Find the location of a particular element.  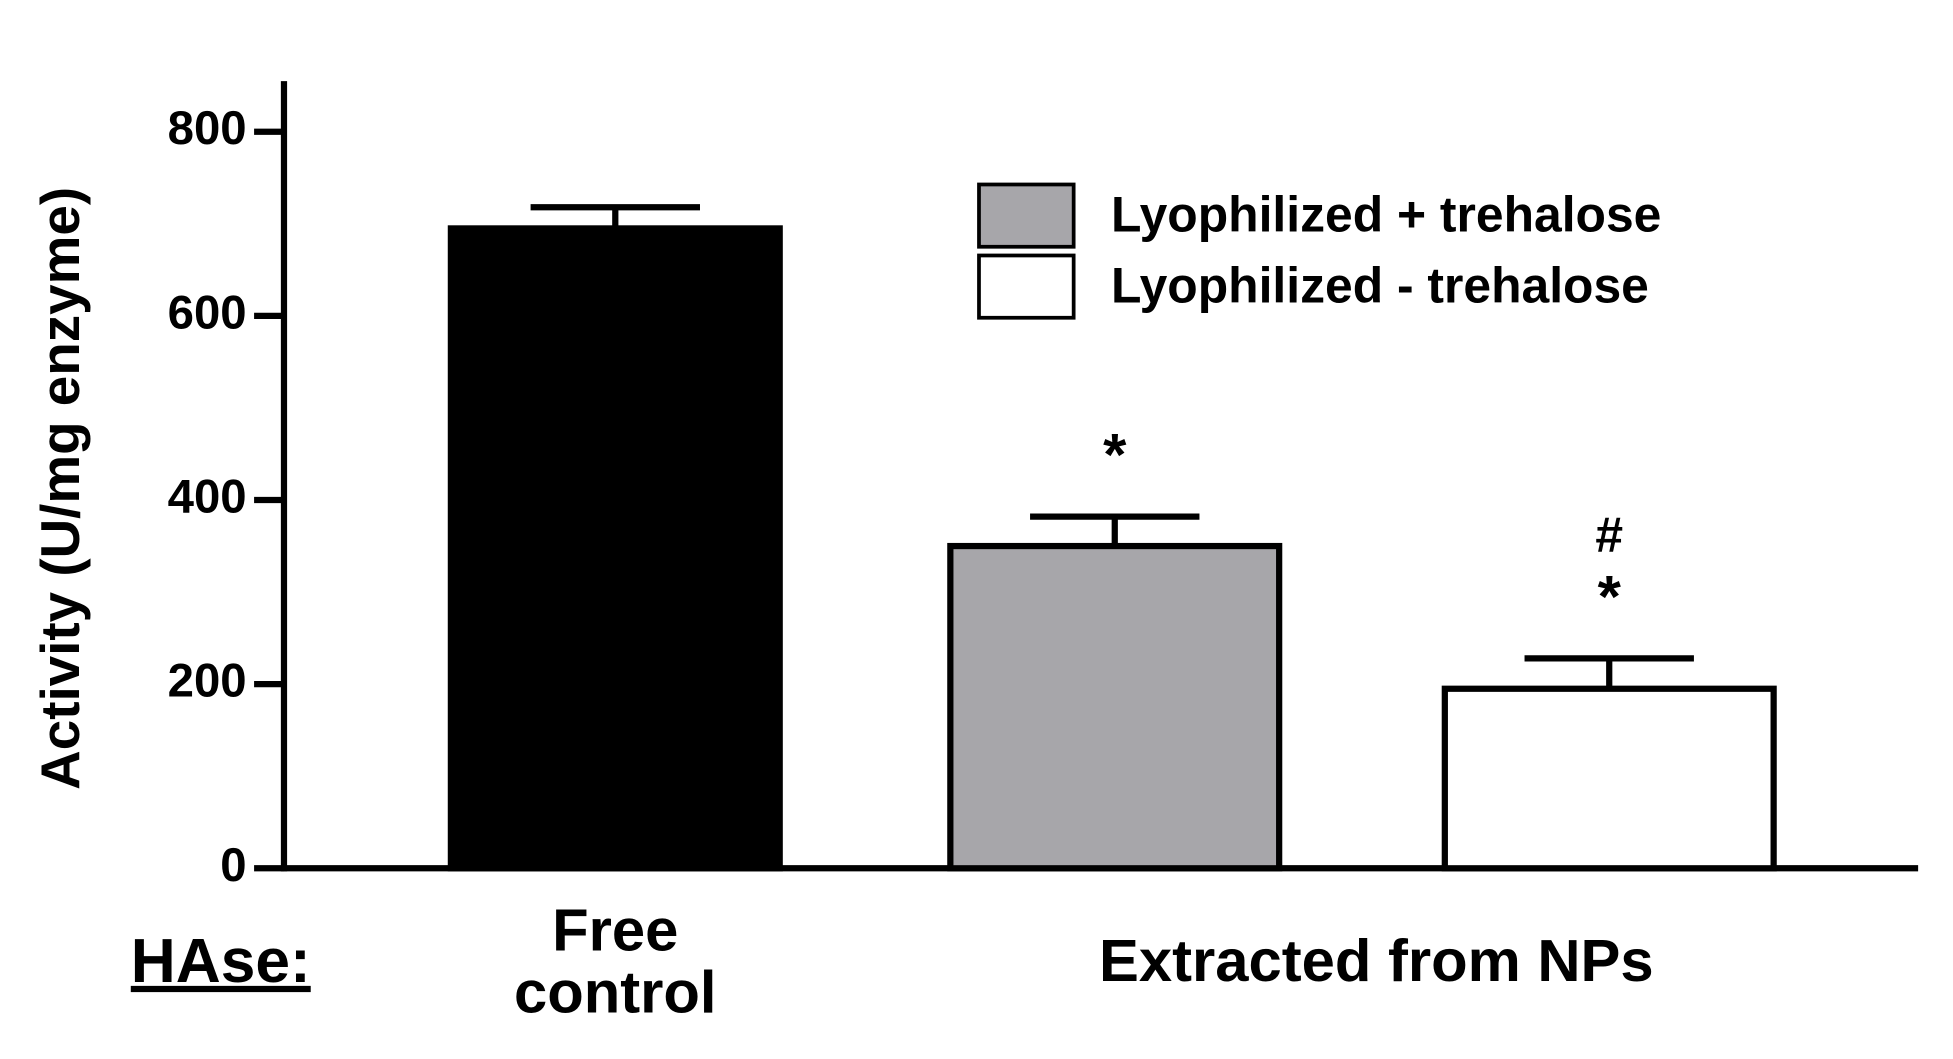

group-label: Extracted from NPs is located at coordinates (1376, 960).